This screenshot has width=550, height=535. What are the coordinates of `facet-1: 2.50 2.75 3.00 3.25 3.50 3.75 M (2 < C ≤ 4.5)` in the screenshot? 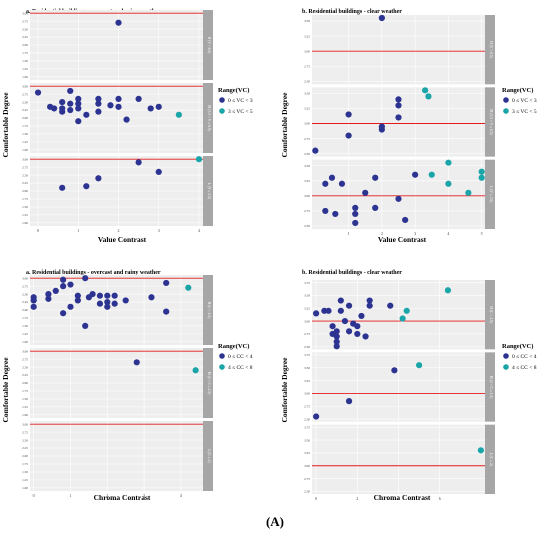 It's located at (399, 387).